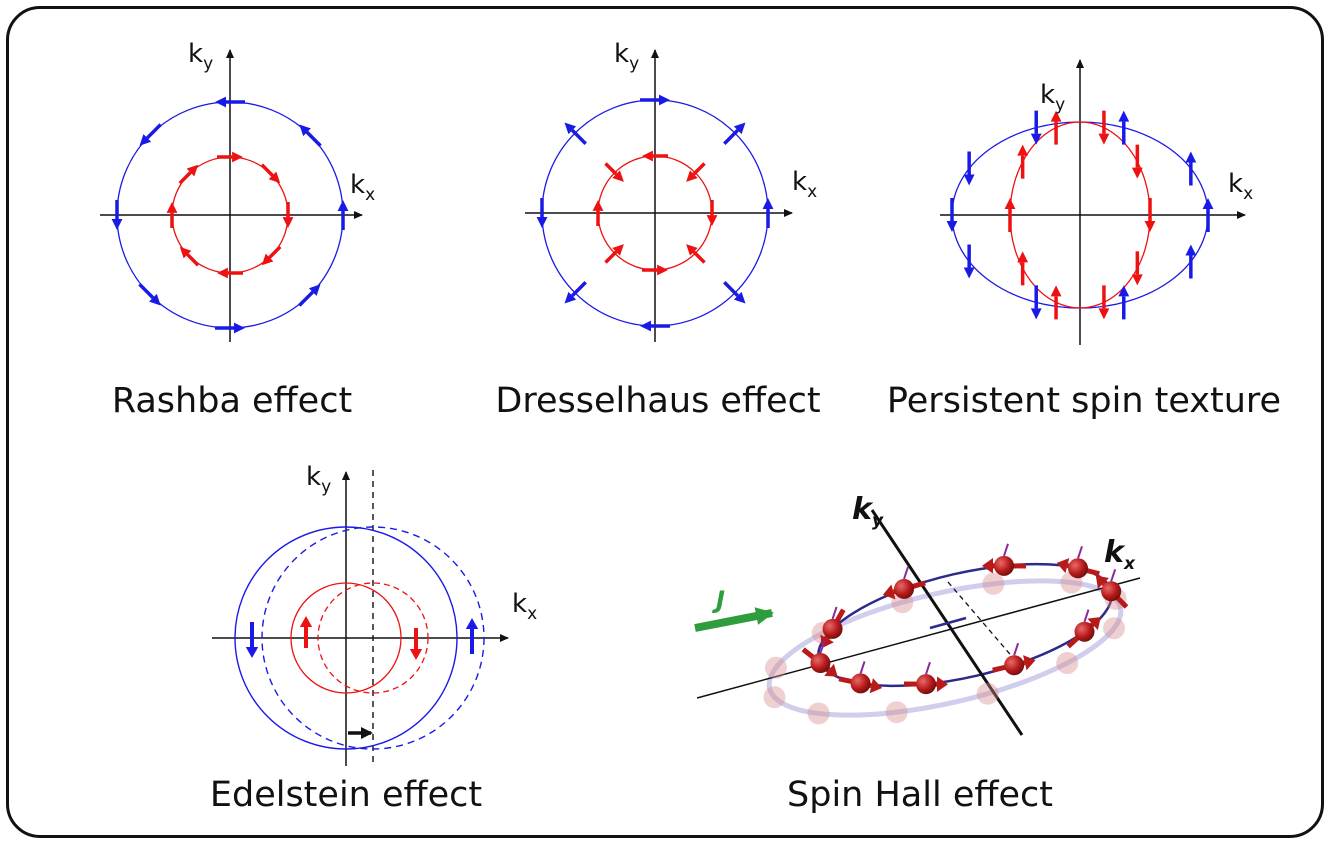  What do you see at coordinates (1080, 215) in the screenshot?
I see `persistent-spin-arrows` at bounding box center [1080, 215].